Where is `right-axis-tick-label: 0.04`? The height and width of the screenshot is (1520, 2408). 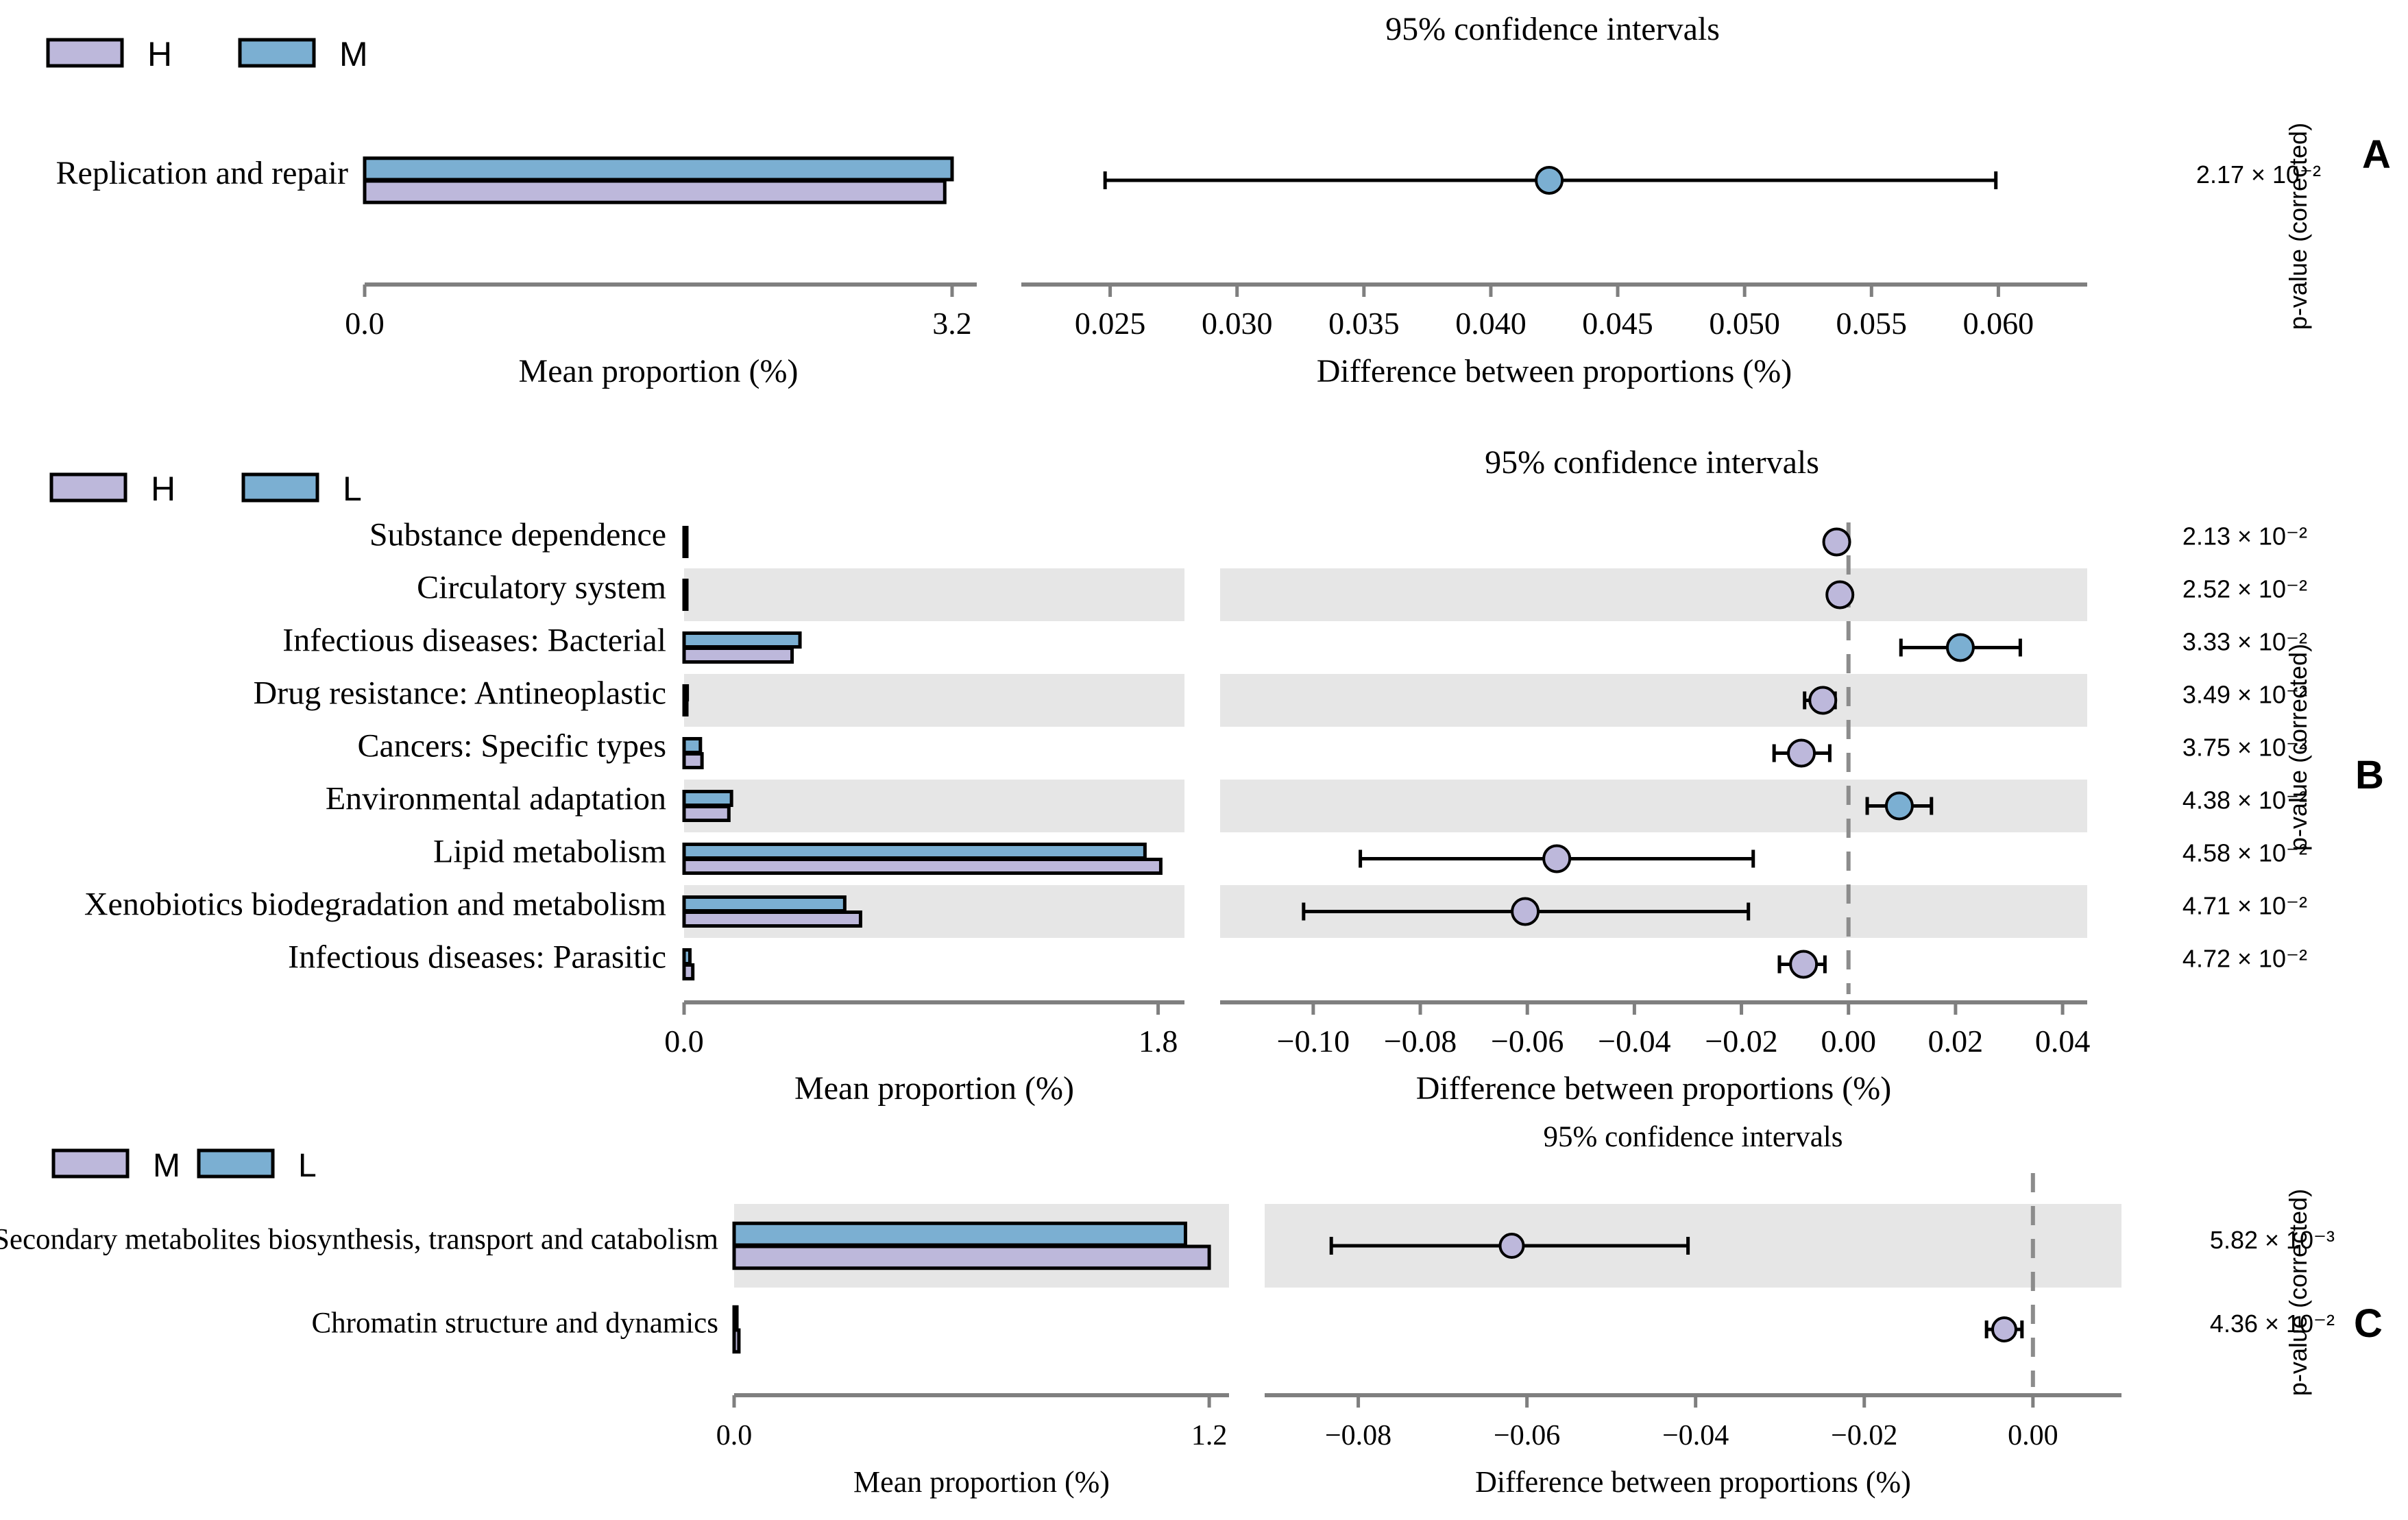
right-axis-tick-label: 0.04 is located at coordinates (2063, 1042).